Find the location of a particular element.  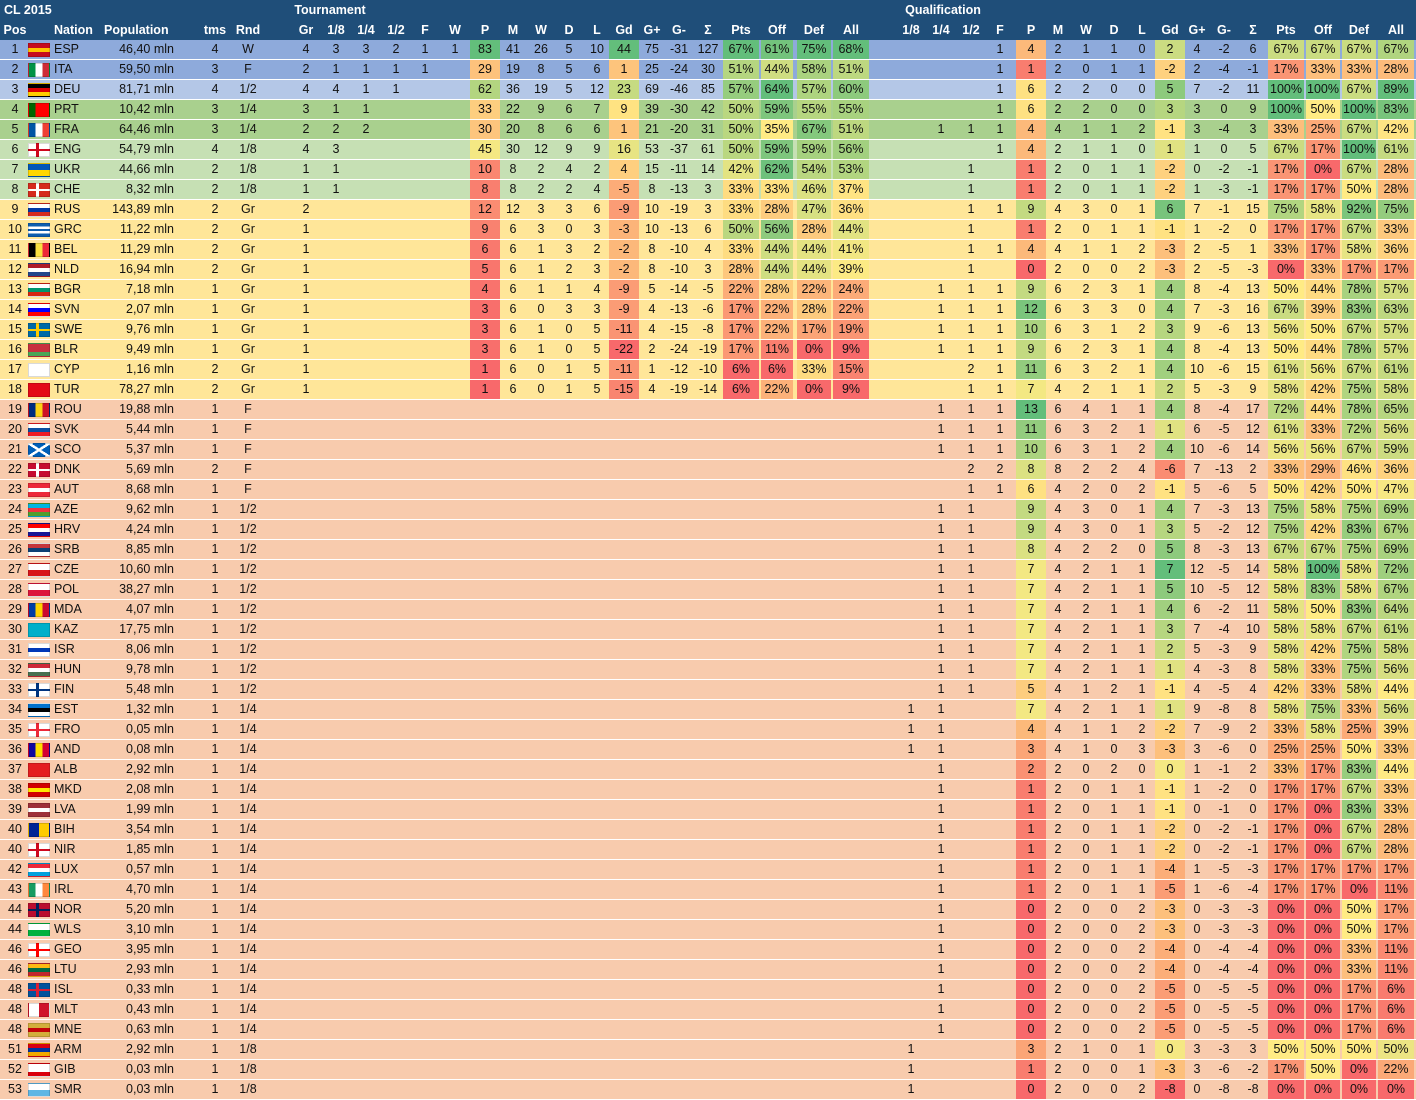

value-cell: 59% is located at coordinates (814, 149).